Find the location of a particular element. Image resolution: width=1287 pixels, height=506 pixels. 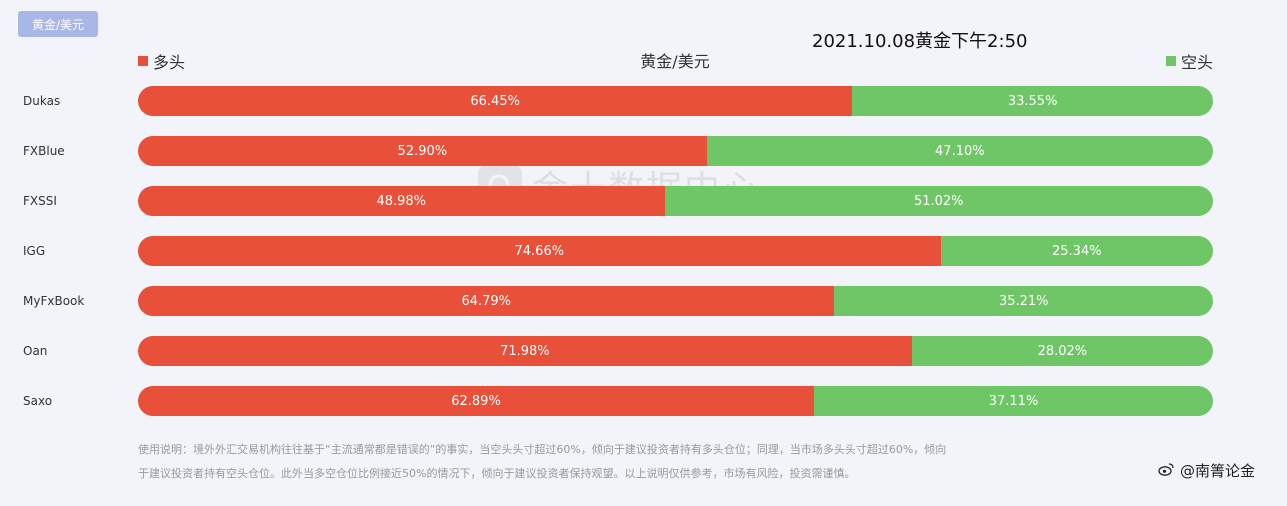

short-value-label: 47.10% is located at coordinates (960, 151).